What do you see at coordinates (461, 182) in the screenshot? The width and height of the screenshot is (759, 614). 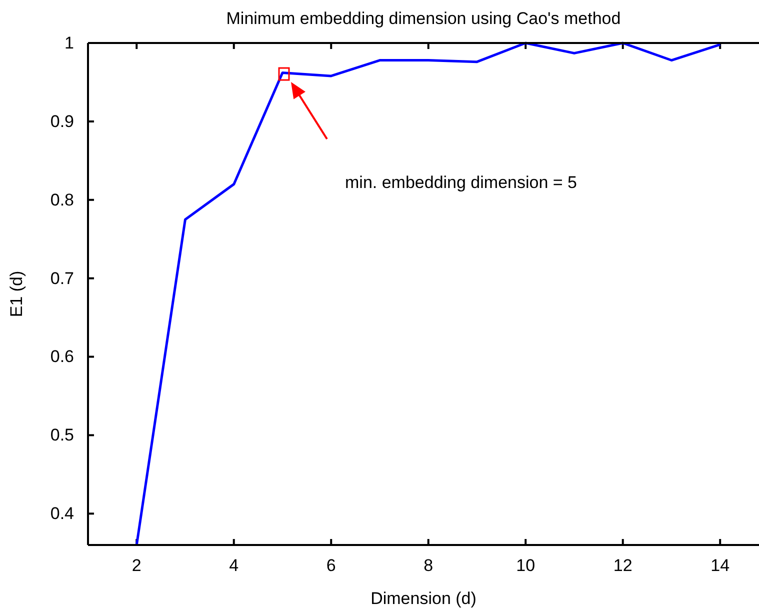 I see `annotation: min. embedding dimension = 5` at bounding box center [461, 182].